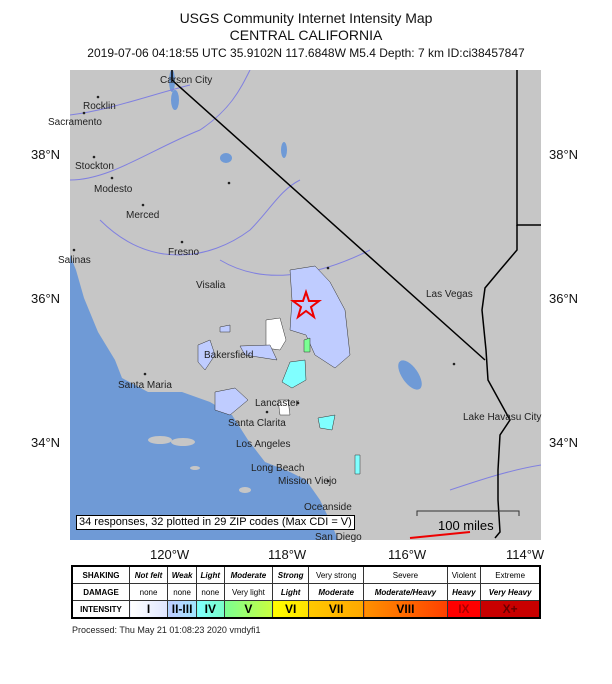 The width and height of the screenshot is (612, 684). What do you see at coordinates (336, 574) in the screenshot?
I see `legend-cell: Very strong` at bounding box center [336, 574].